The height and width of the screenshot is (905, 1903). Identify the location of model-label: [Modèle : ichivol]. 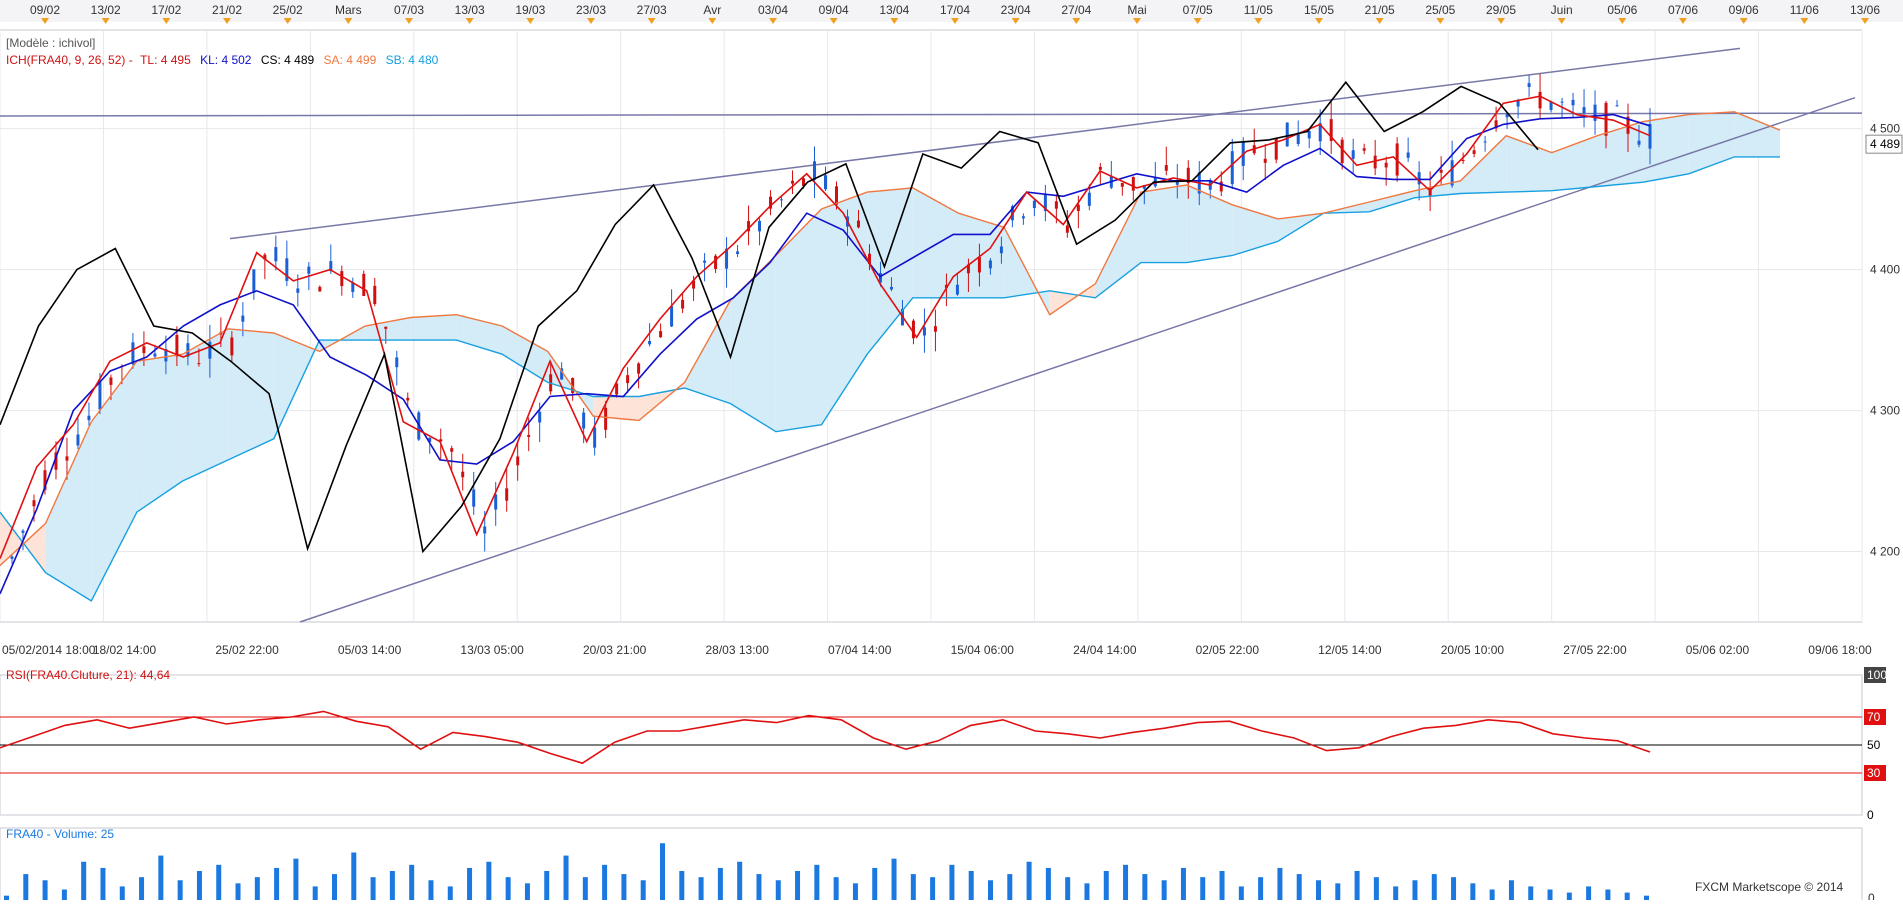
(51, 43).